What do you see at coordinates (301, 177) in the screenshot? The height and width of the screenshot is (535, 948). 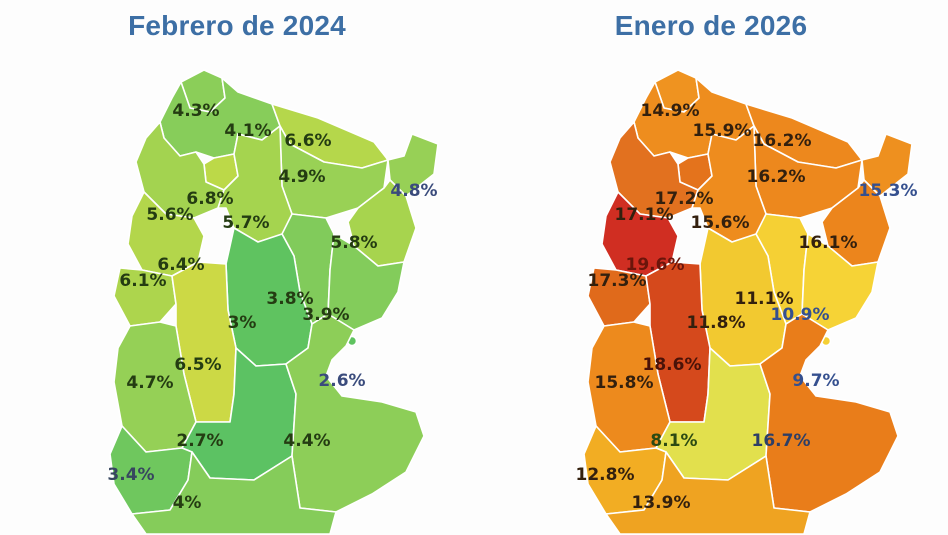 I see `region-value-chaco: 4.9%` at bounding box center [301, 177].